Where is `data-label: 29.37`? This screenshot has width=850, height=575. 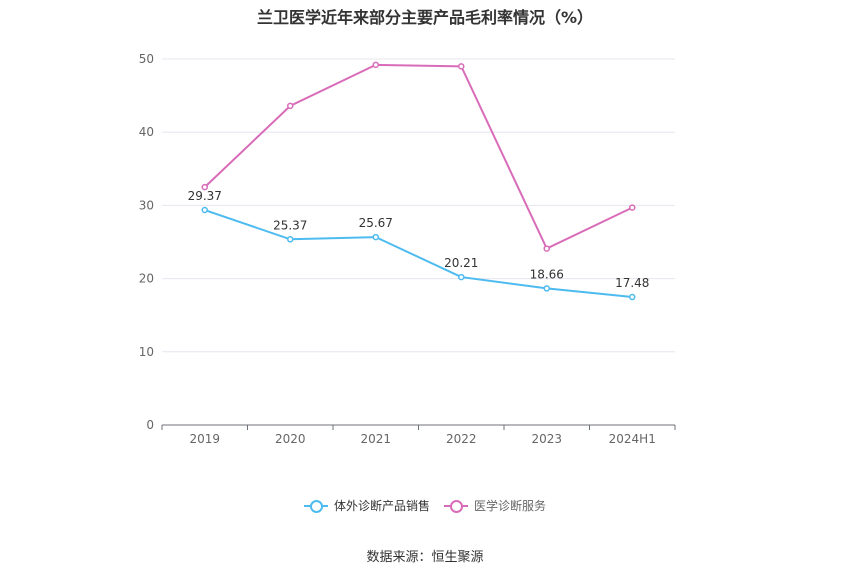 data-label: 29.37 is located at coordinates (205, 196).